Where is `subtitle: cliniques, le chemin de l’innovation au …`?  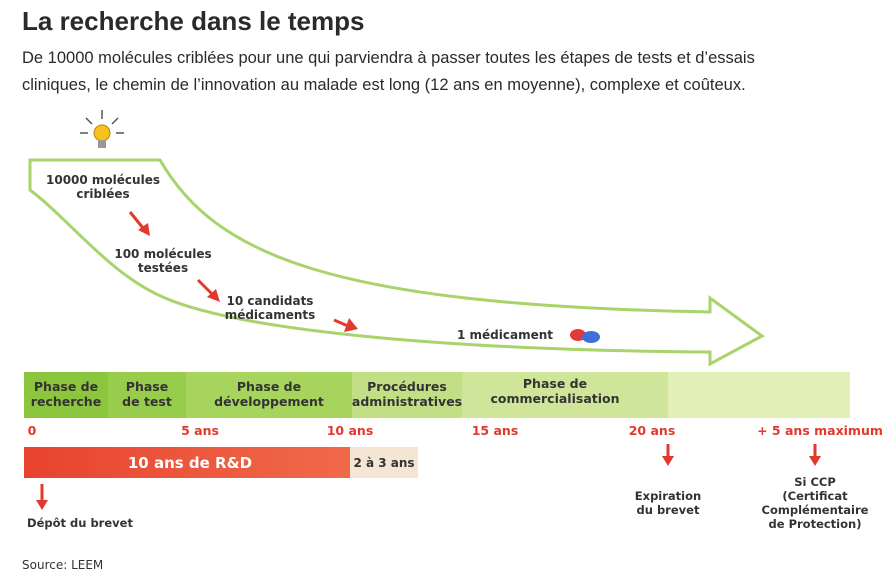 subtitle: cliniques, le chemin de l’innovation au … is located at coordinates (384, 85).